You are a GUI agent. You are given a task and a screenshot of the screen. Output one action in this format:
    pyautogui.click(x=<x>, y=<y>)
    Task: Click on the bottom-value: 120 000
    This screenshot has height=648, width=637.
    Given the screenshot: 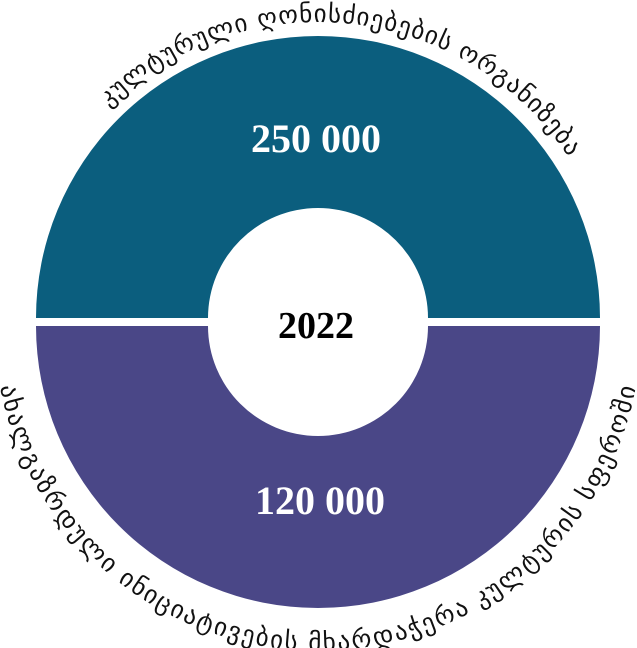 What is the action you would take?
    pyautogui.click(x=320, y=500)
    